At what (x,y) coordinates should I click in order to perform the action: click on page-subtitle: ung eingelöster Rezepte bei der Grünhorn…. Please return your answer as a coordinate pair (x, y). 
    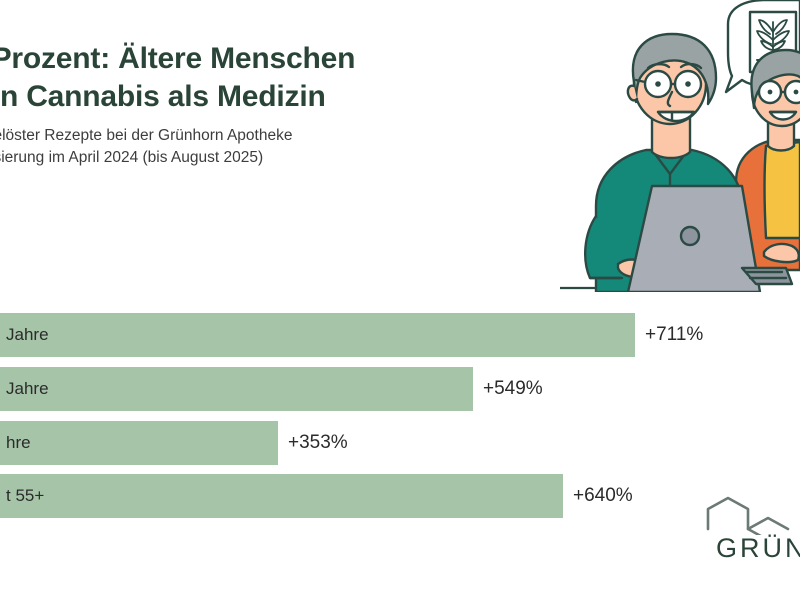
    Looking at the image, I should click on (146, 146).